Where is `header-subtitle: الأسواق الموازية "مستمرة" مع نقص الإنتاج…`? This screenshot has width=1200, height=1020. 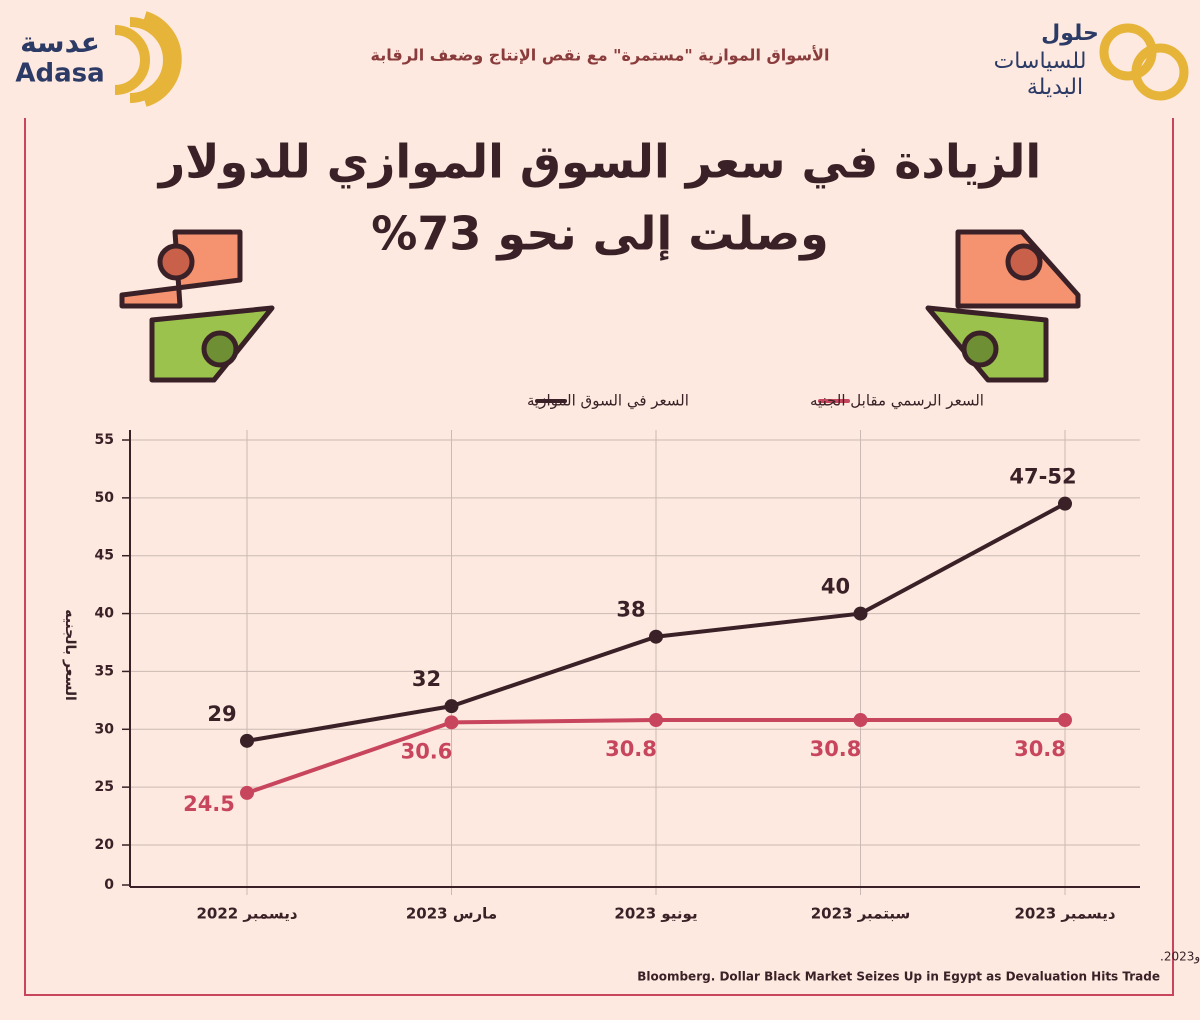
header-subtitle: الأسواق الموازية "مستمرة" مع نقص الإنتاج… is located at coordinates (600, 55).